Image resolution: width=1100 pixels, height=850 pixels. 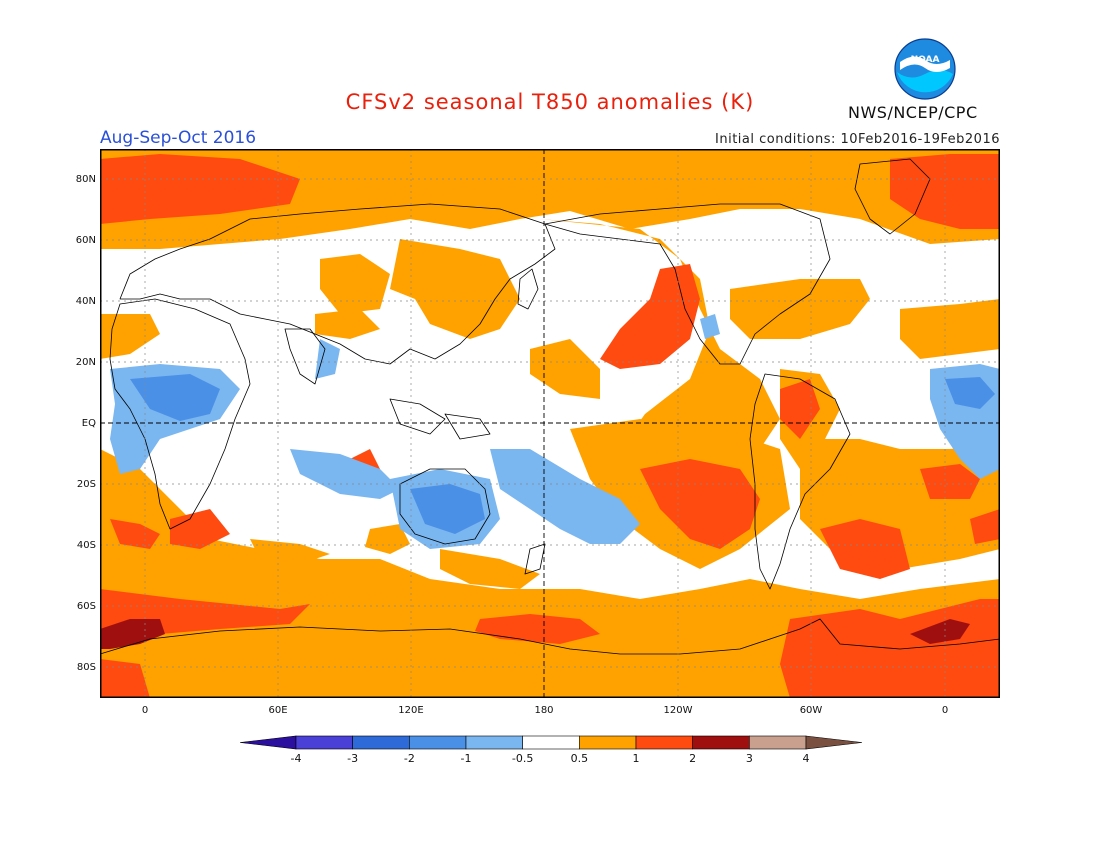 I want to click on colorbar-tick-label: 1, so click(x=636, y=758).